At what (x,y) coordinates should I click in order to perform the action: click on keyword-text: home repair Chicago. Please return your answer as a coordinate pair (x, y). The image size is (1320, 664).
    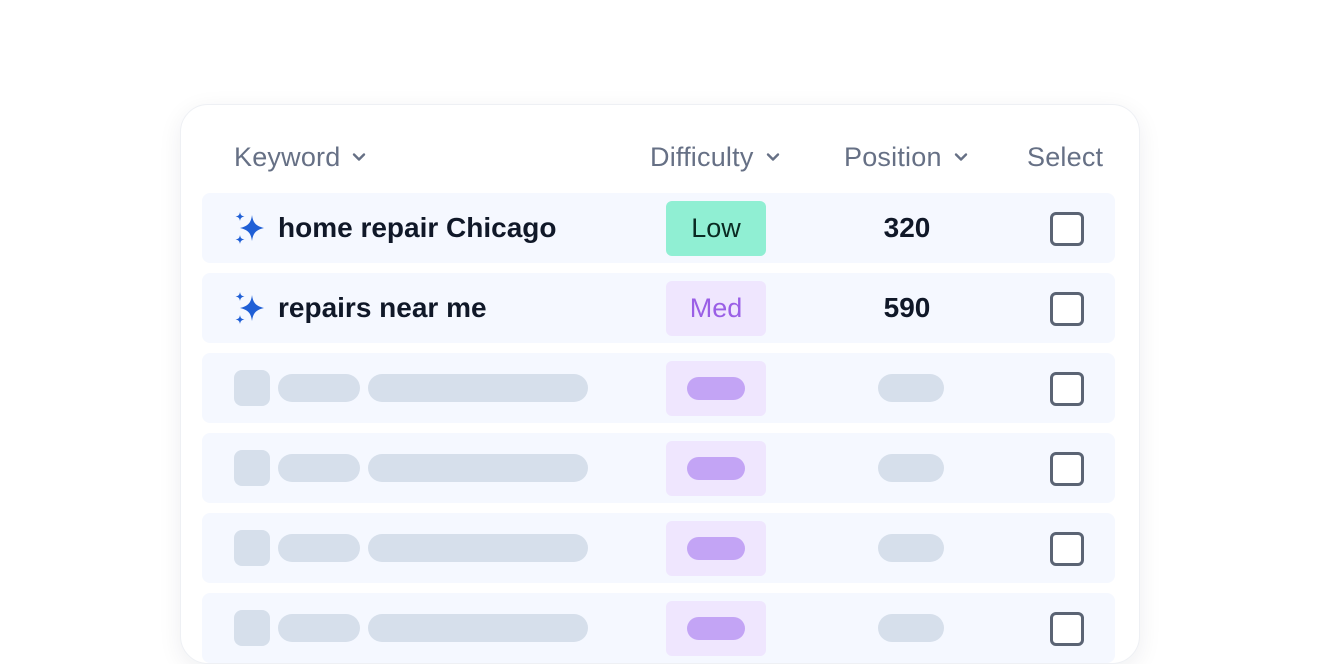
    Looking at the image, I should click on (417, 227).